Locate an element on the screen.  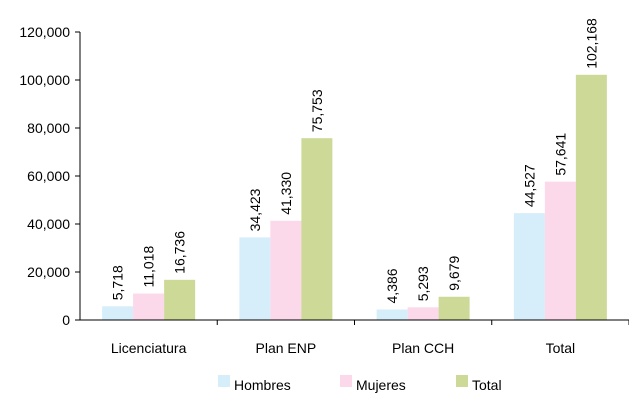
data-label: 34,423 is located at coordinates (255, 209).